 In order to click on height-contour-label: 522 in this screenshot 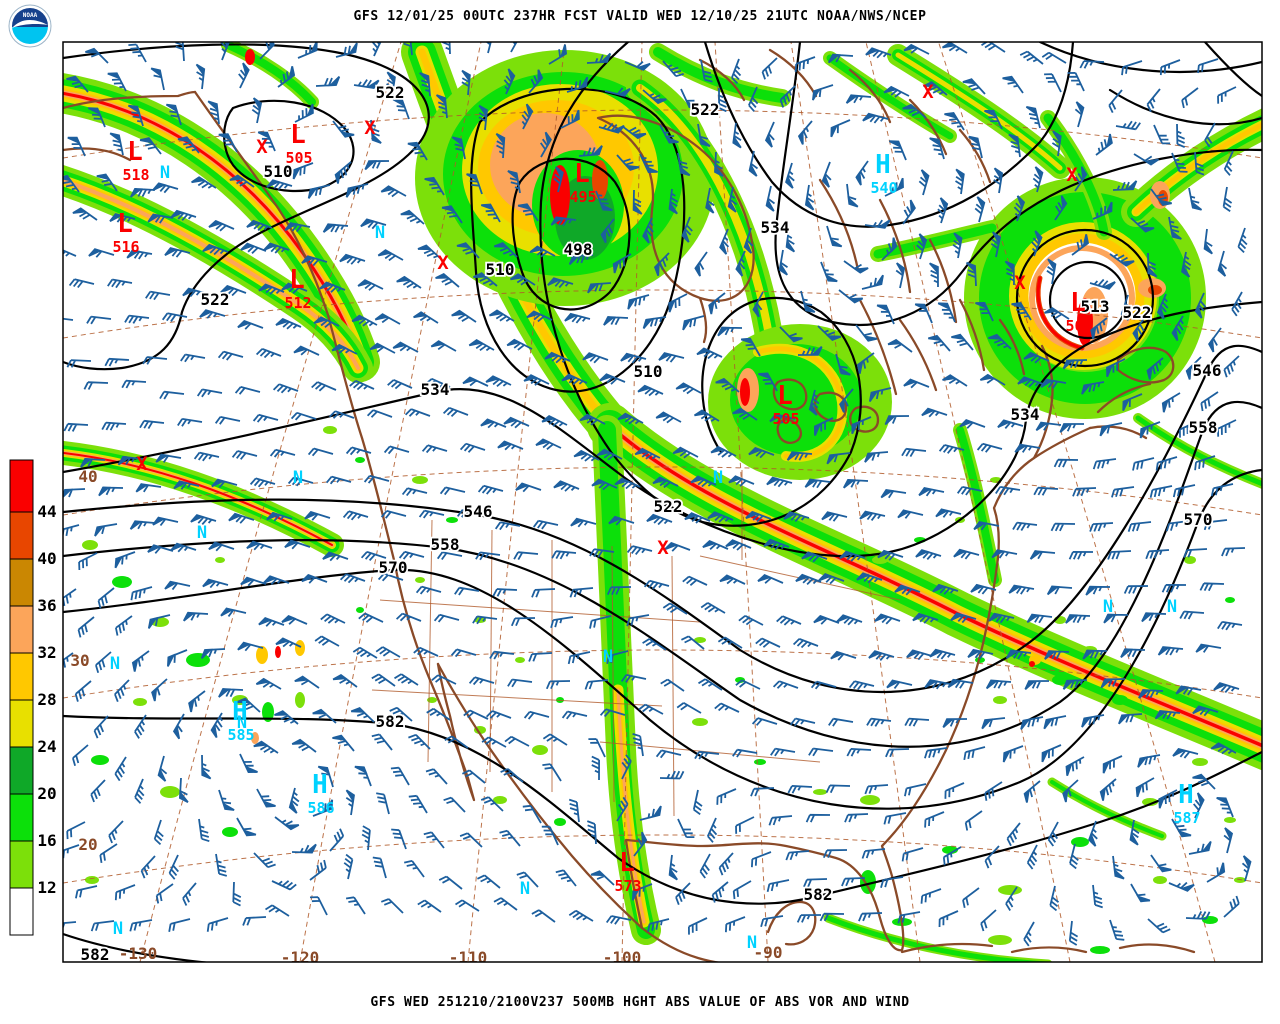, I will do `click(390, 92)`.